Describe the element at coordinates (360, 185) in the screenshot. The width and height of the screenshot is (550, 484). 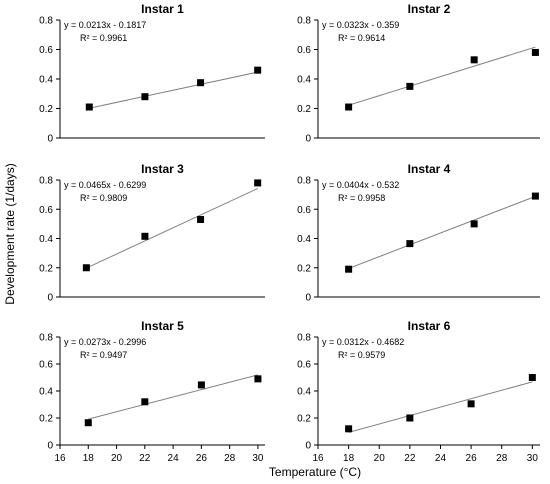
I see `trend-equation: y = 0.0404x - 0.532` at that location.